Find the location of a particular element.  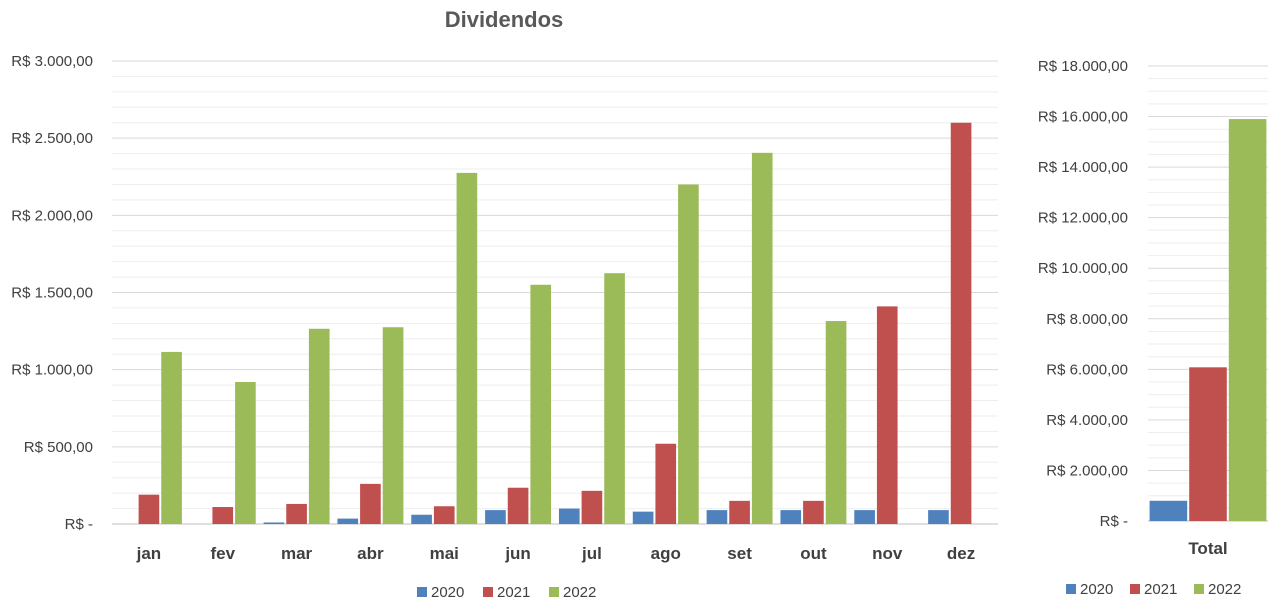

bar-2020-out is located at coordinates (791, 517).